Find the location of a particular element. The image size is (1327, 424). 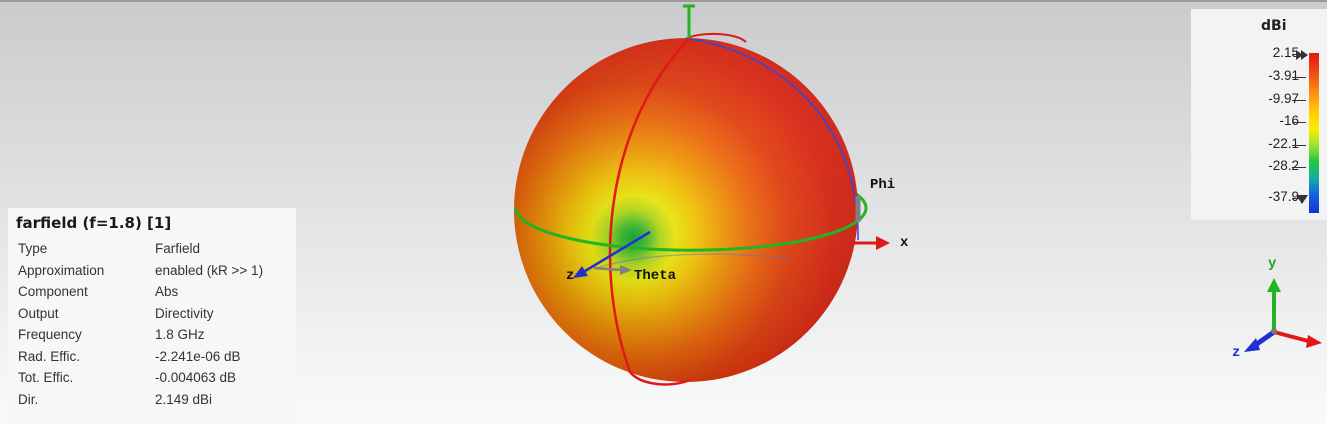

z-axis-label: z is located at coordinates (570, 276).